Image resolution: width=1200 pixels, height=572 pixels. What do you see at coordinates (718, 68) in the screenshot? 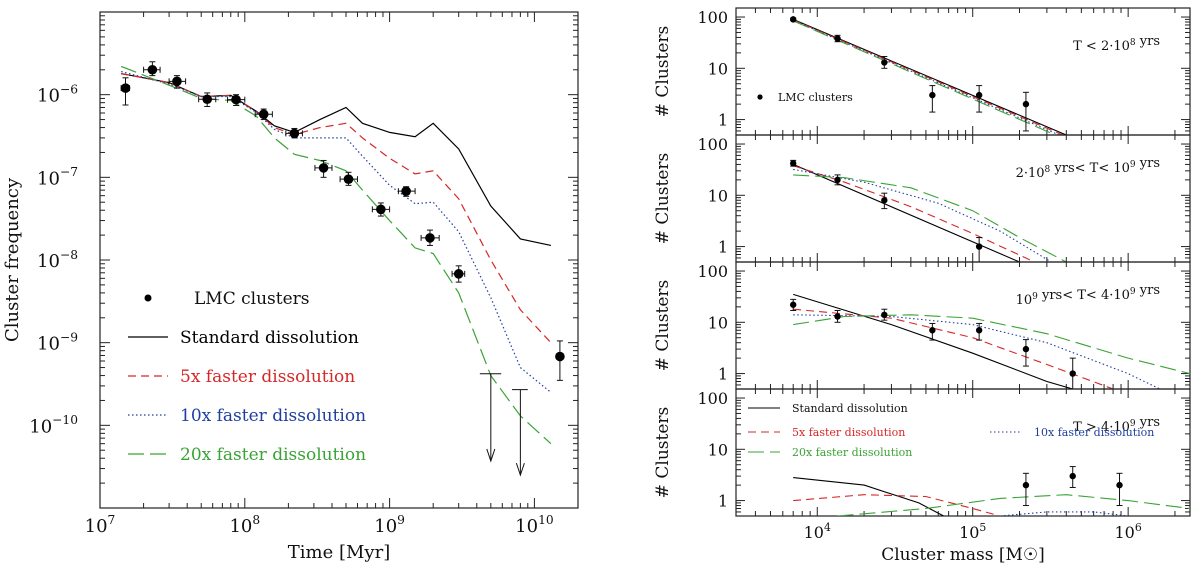
I see `y-tick-label: 10` at bounding box center [718, 68].